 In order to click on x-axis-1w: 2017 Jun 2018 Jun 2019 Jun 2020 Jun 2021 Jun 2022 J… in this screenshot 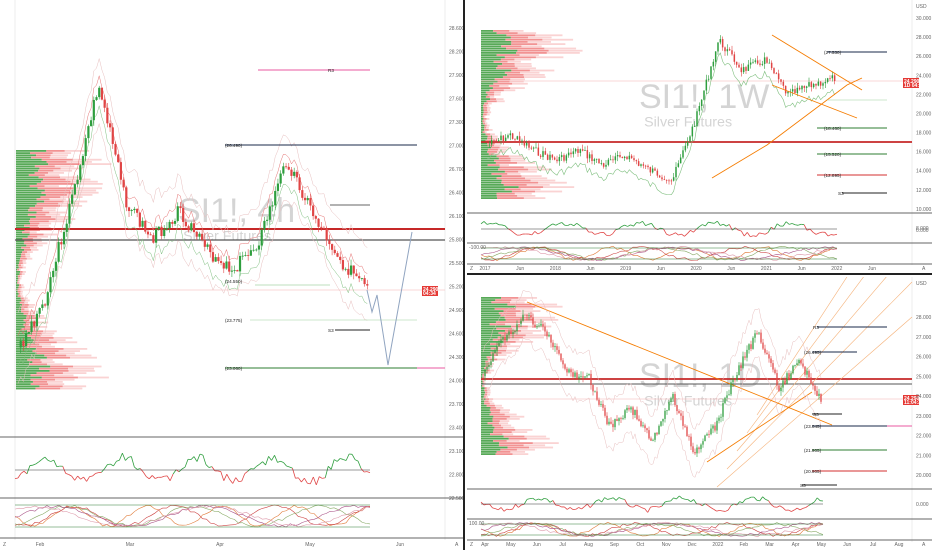, I will do `click(677, 269)`.